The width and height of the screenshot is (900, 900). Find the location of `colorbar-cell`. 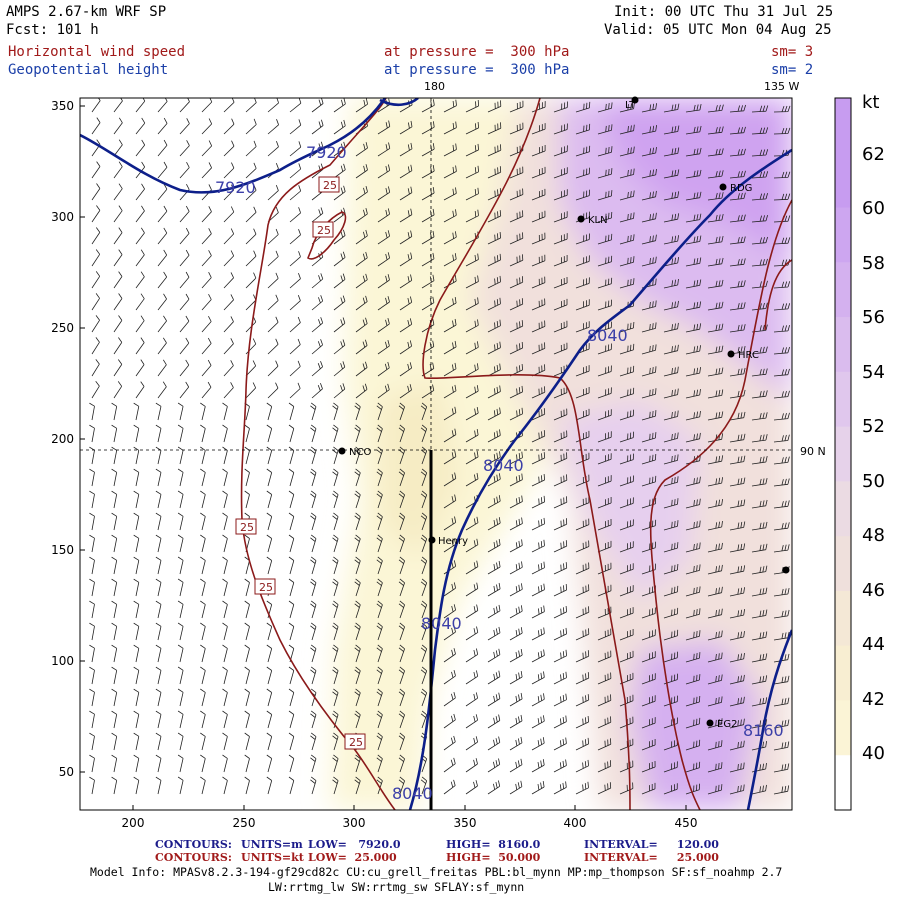

colorbar-cell is located at coordinates (843, 728).